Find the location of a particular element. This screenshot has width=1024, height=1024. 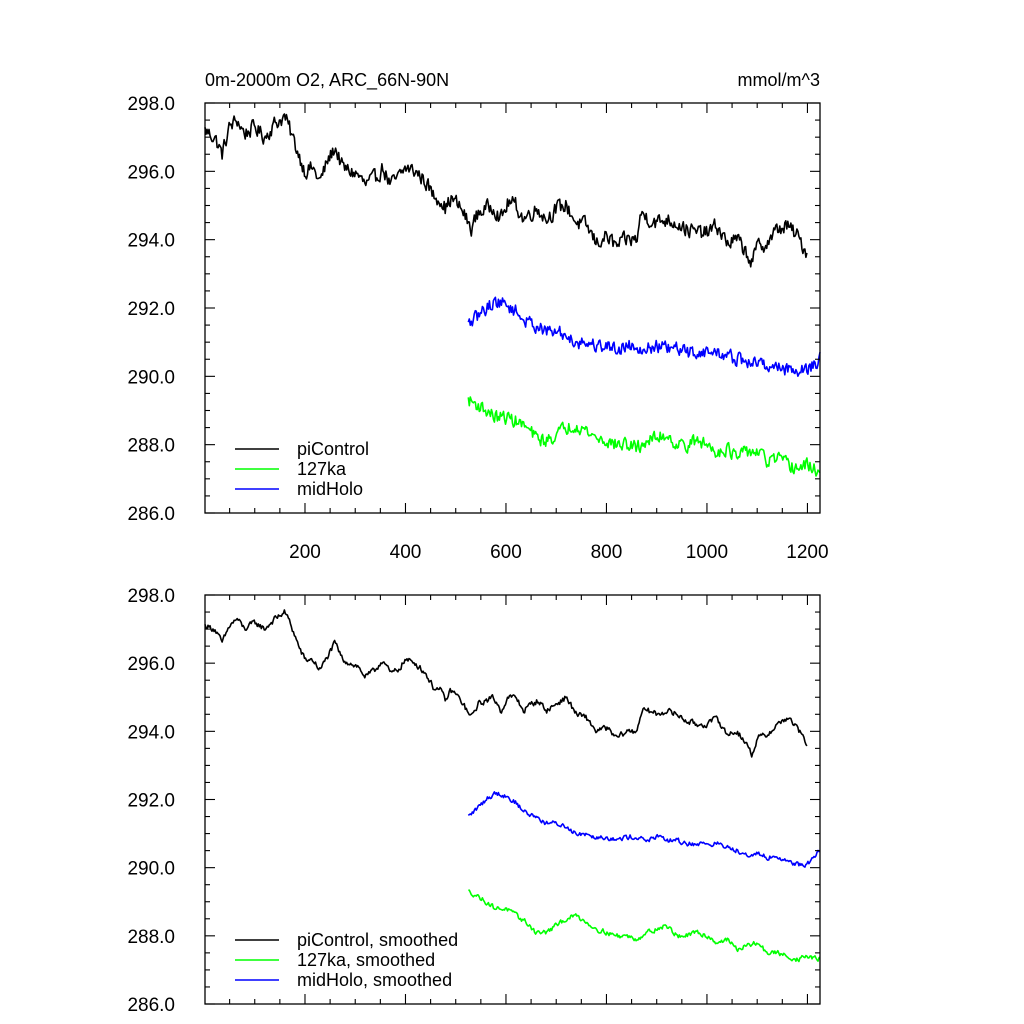

series-line-midholo-smoothed is located at coordinates (644, 829).